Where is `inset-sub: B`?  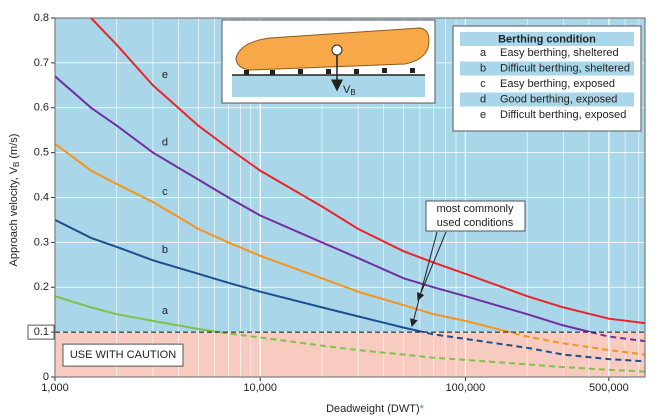
inset-sub: B is located at coordinates (352, 92).